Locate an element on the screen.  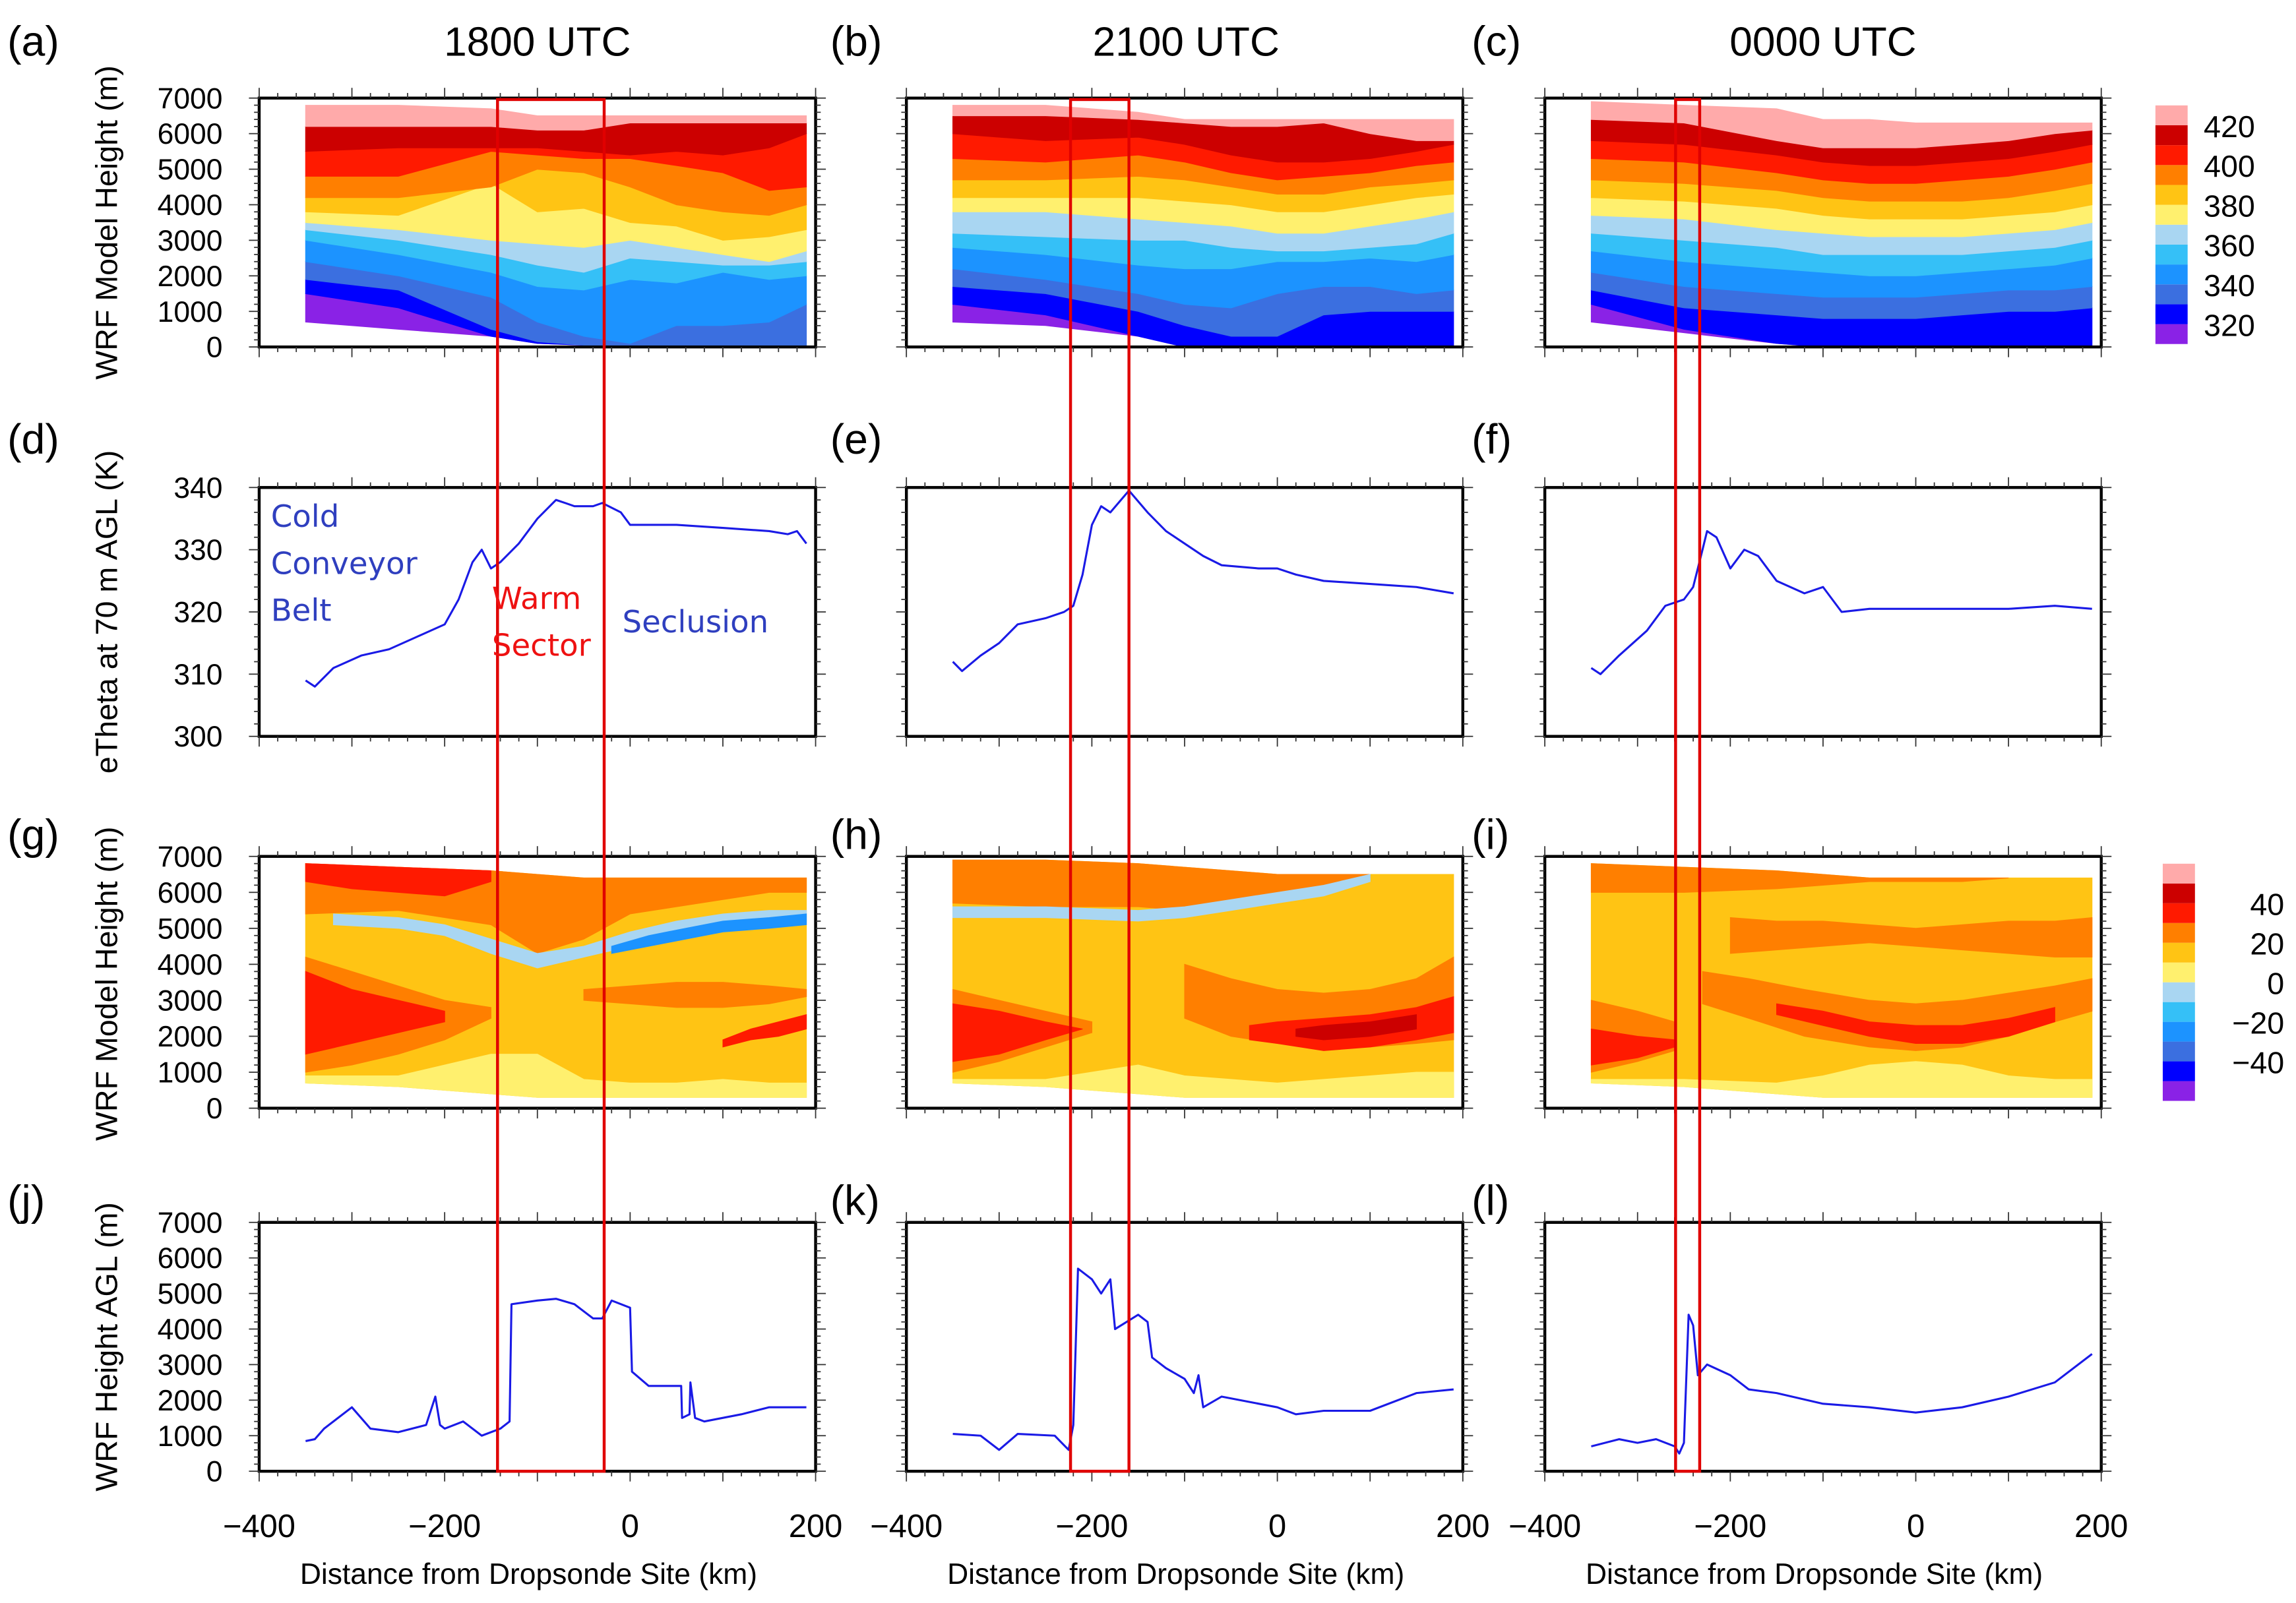
annotation-cold-conveyor-belt: Belt is located at coordinates (301, 610).